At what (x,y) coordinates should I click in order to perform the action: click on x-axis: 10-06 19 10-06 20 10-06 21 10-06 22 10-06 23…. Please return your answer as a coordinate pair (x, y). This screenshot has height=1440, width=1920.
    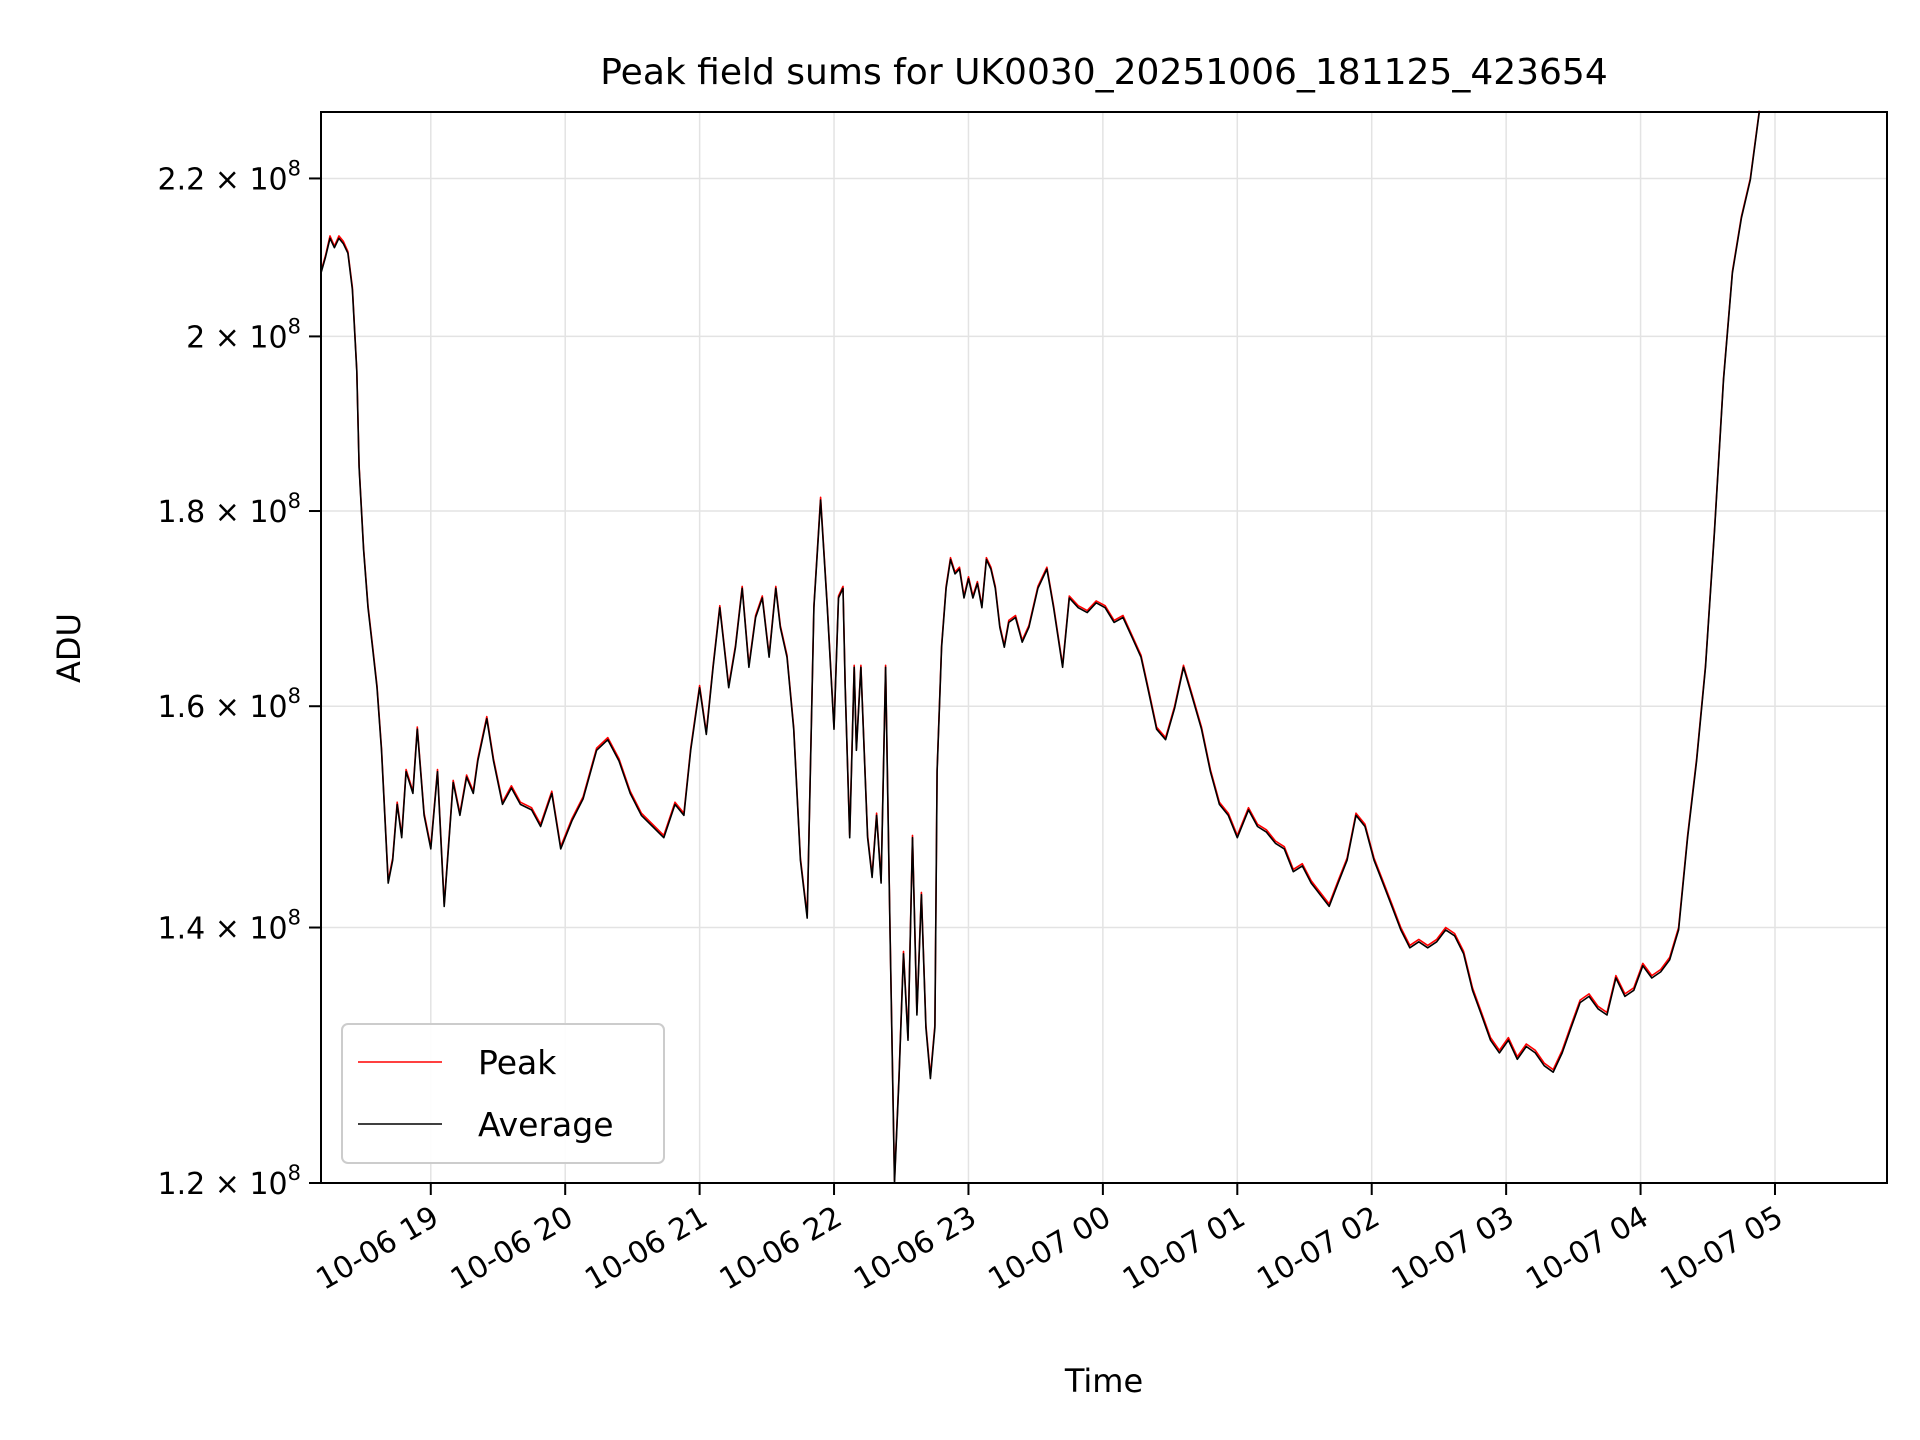
    Looking at the image, I should click on (1049, 1240).